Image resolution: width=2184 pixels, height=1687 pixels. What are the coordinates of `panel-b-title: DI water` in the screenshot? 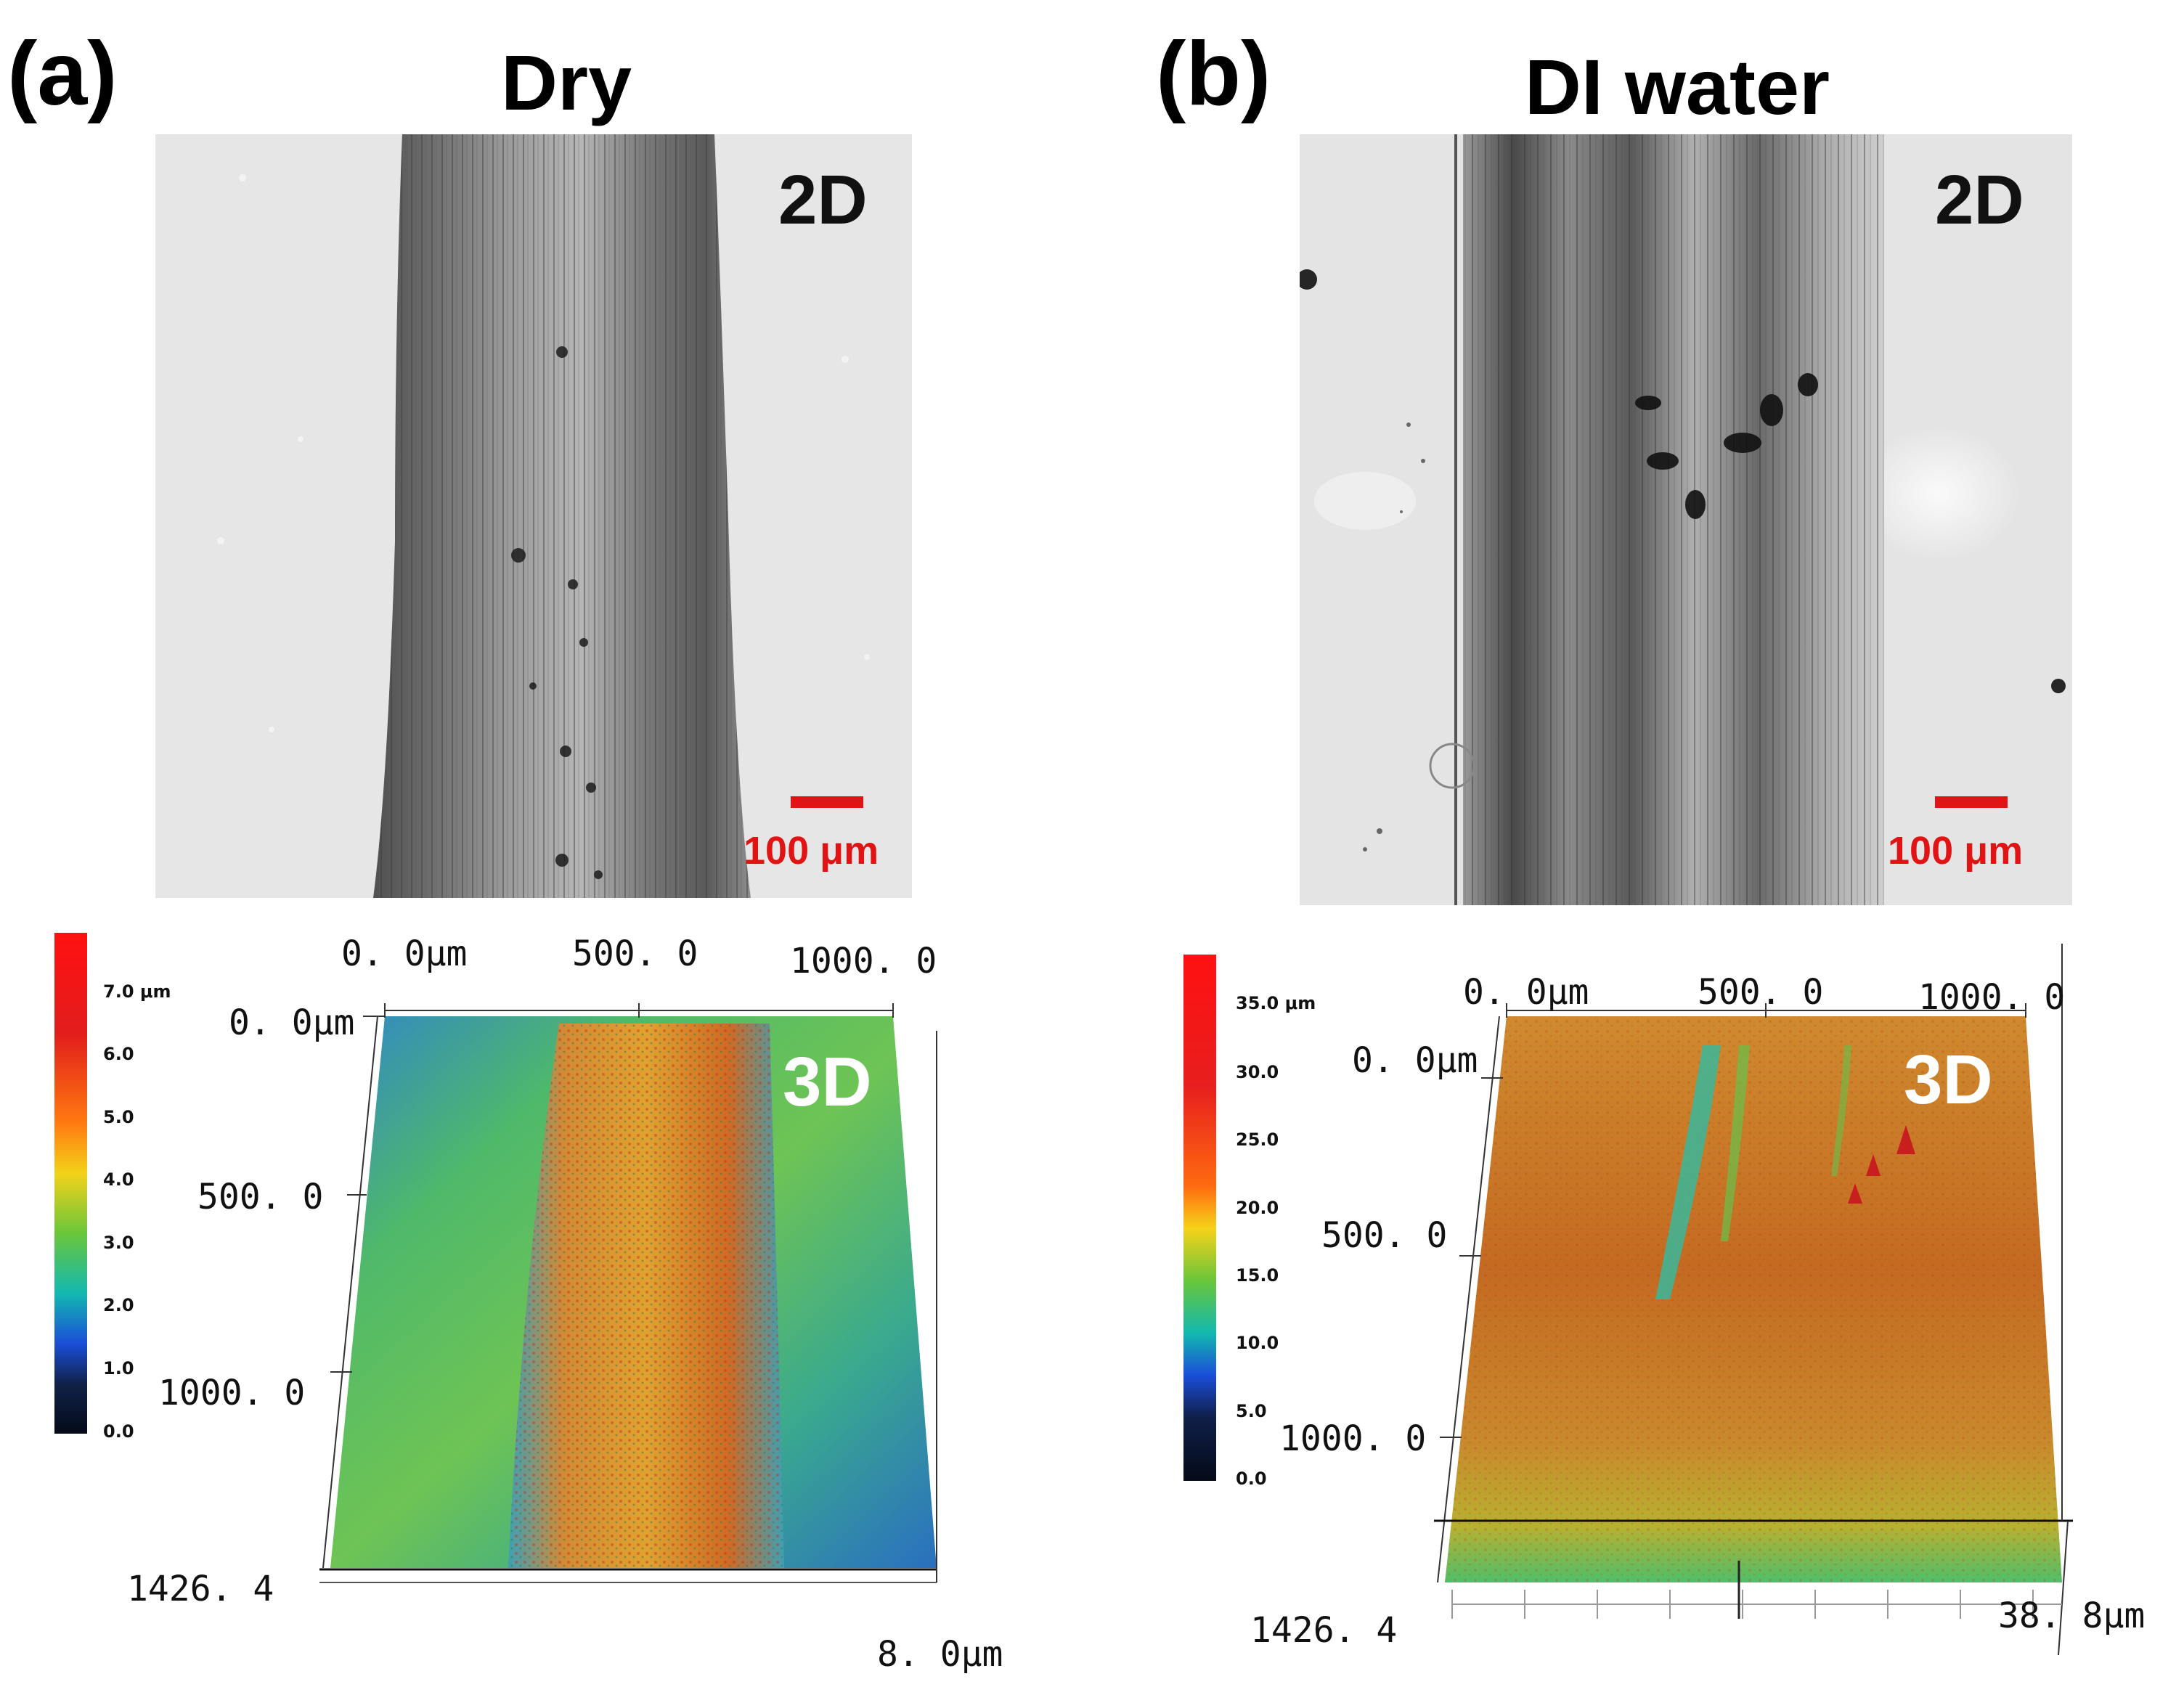 It's located at (1677, 87).